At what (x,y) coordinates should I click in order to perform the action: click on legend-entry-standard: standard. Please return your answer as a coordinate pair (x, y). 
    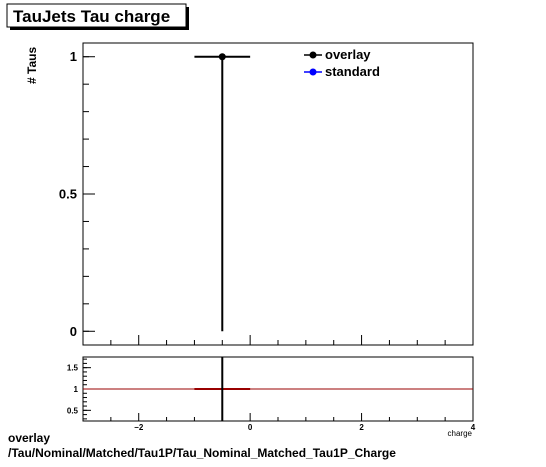
    Looking at the image, I should click on (342, 71).